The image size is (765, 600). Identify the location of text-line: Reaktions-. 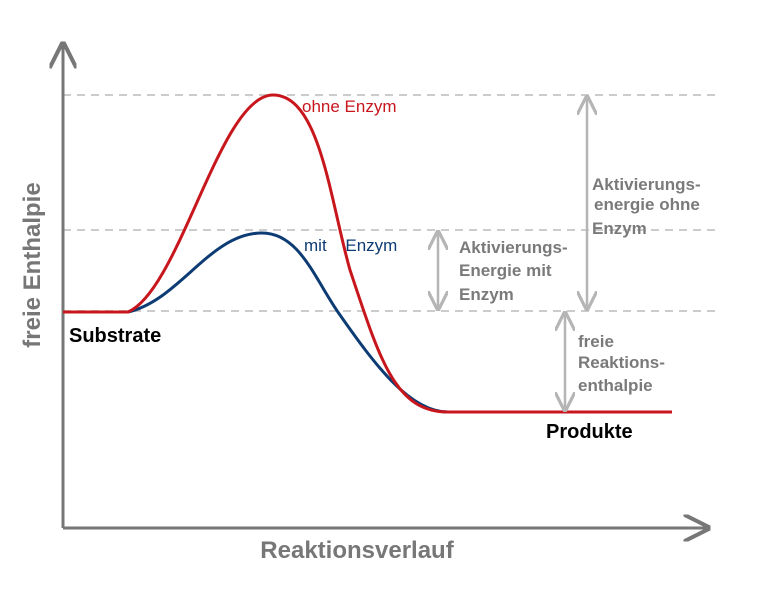
(621, 362).